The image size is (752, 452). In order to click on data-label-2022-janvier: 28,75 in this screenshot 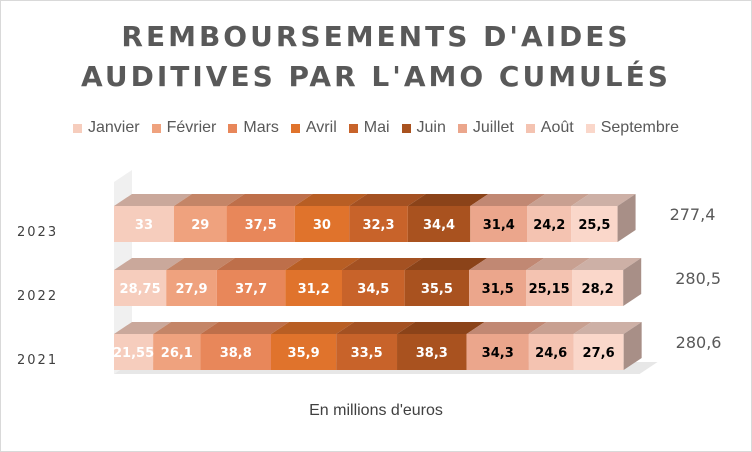, I will do `click(140, 289)`.